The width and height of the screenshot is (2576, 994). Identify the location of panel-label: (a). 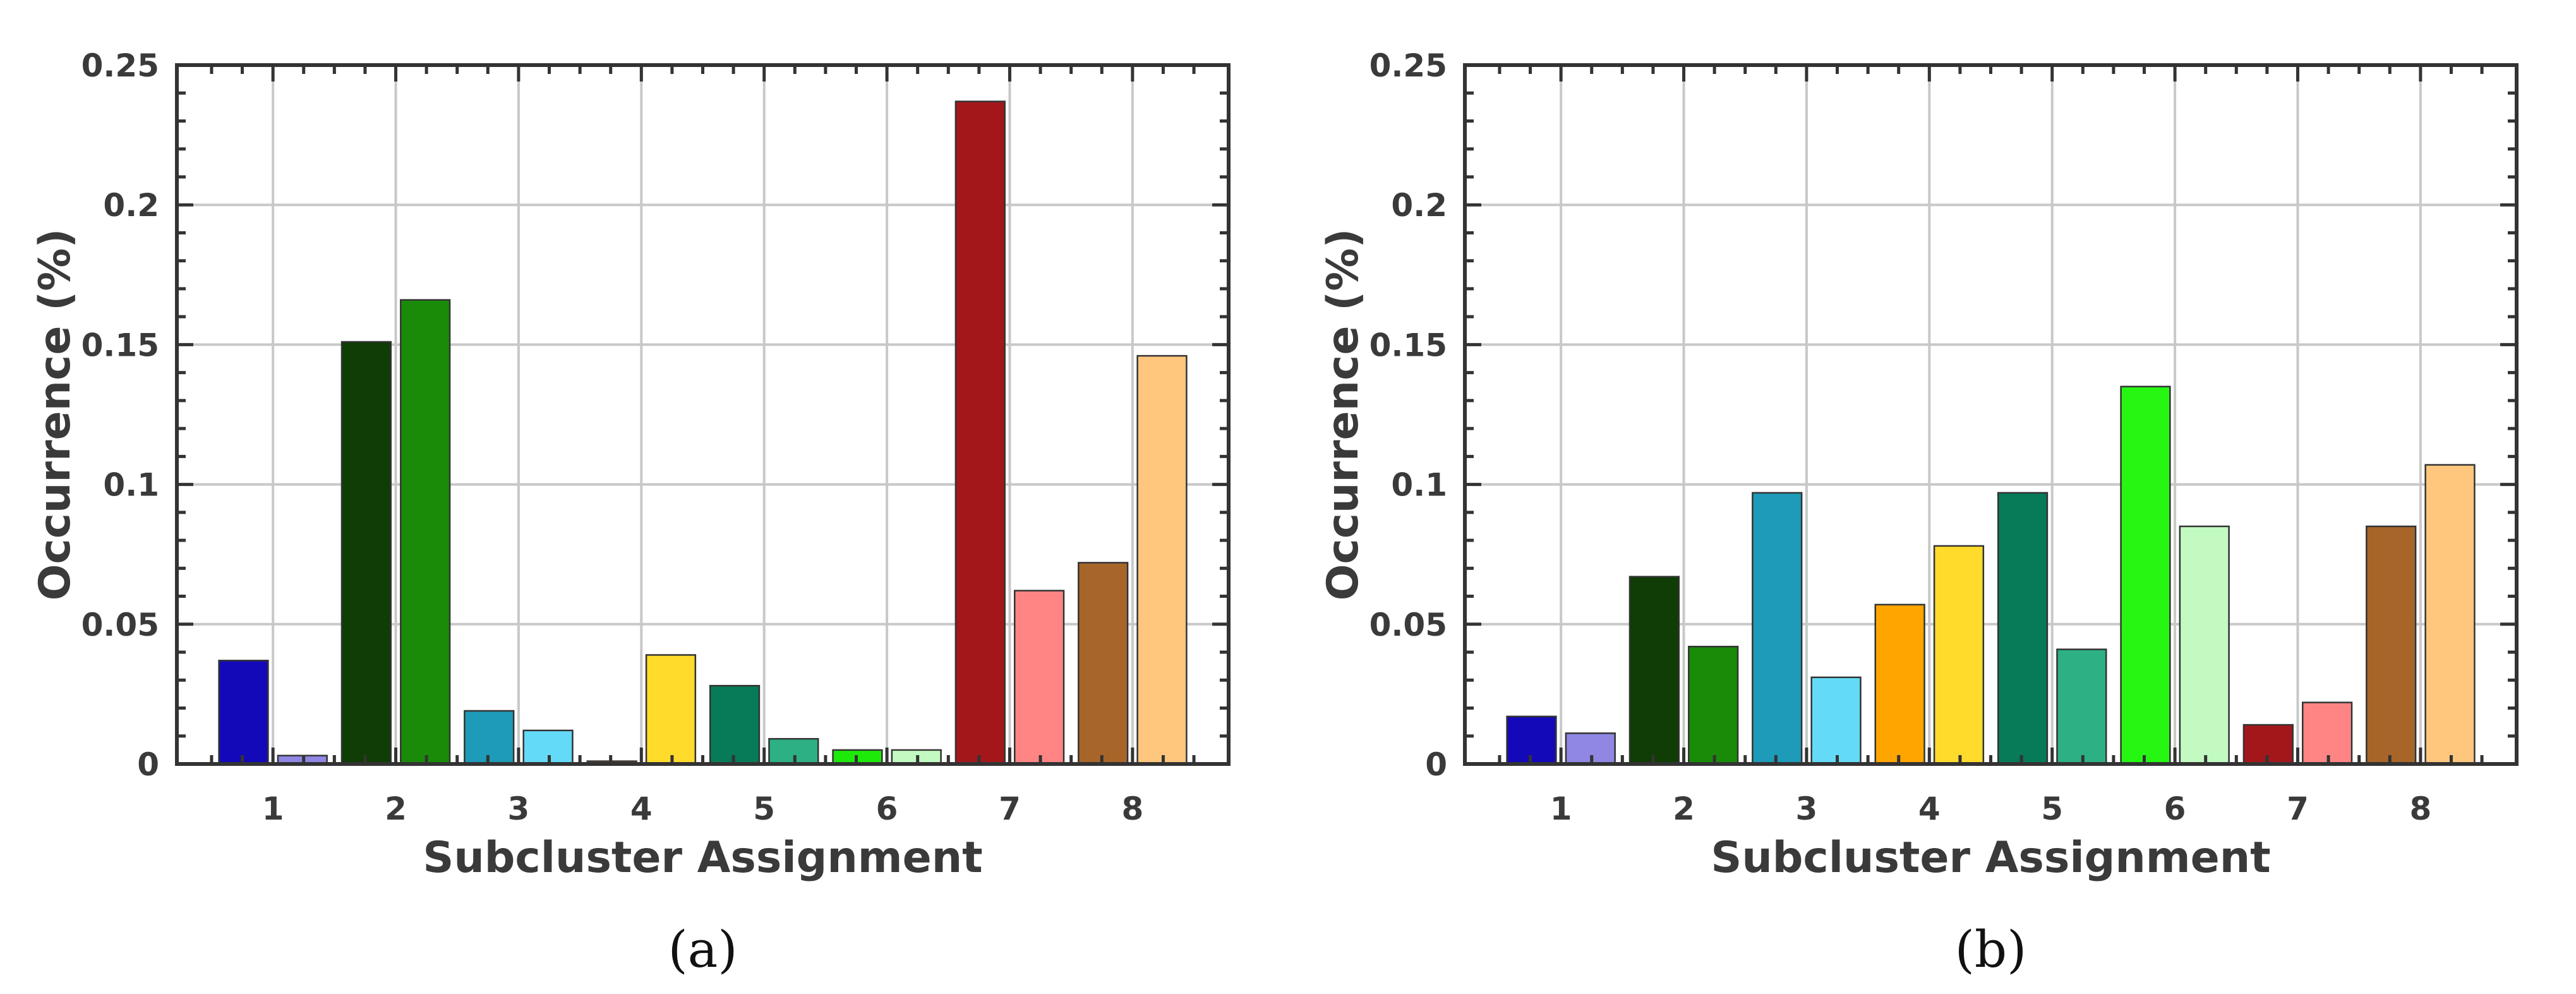
(702, 949).